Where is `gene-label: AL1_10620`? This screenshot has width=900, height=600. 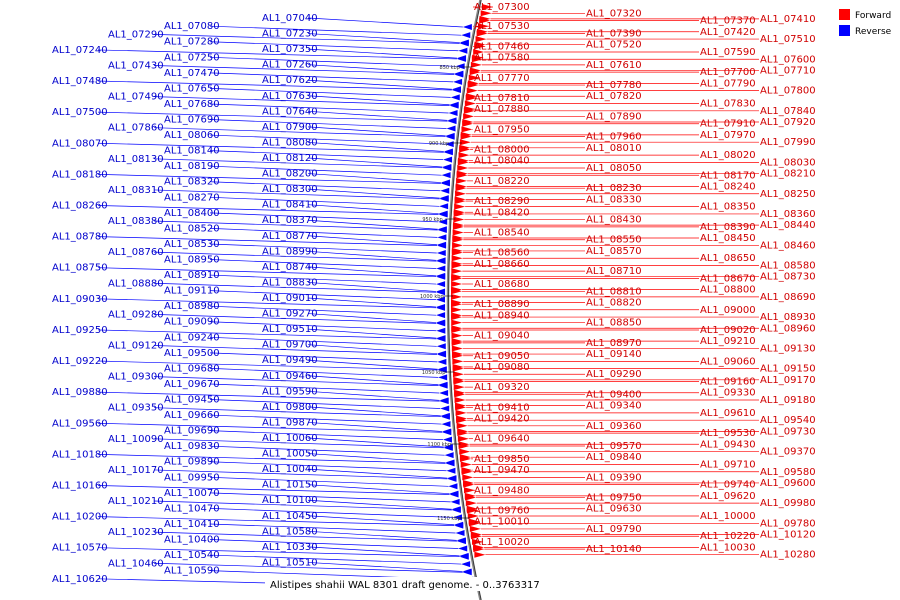
gene-label: AL1_10620 is located at coordinates (80, 579).